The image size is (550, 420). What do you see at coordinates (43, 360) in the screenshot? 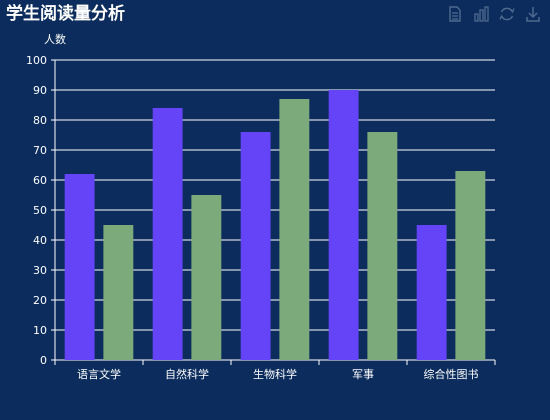
I see `y-tick-label: 0` at bounding box center [43, 360].